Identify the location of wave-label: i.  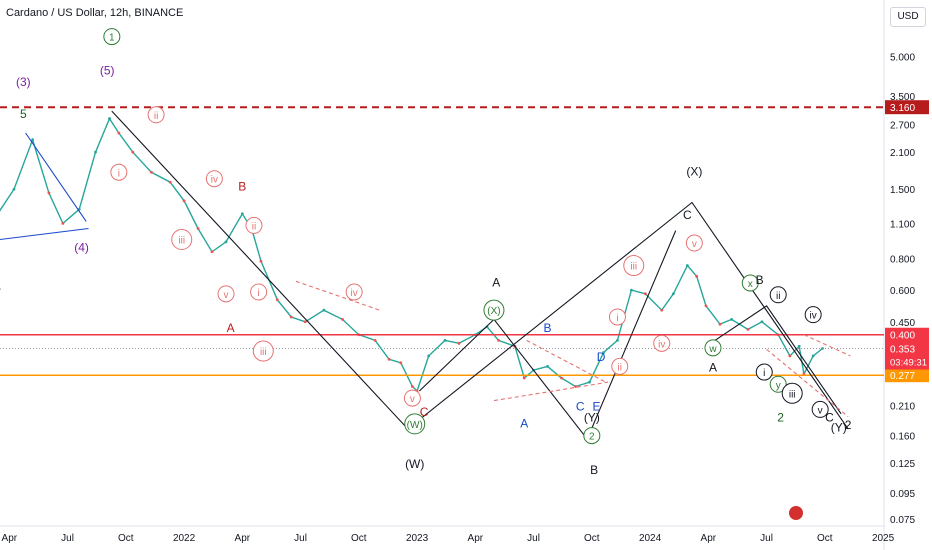
(764, 373).